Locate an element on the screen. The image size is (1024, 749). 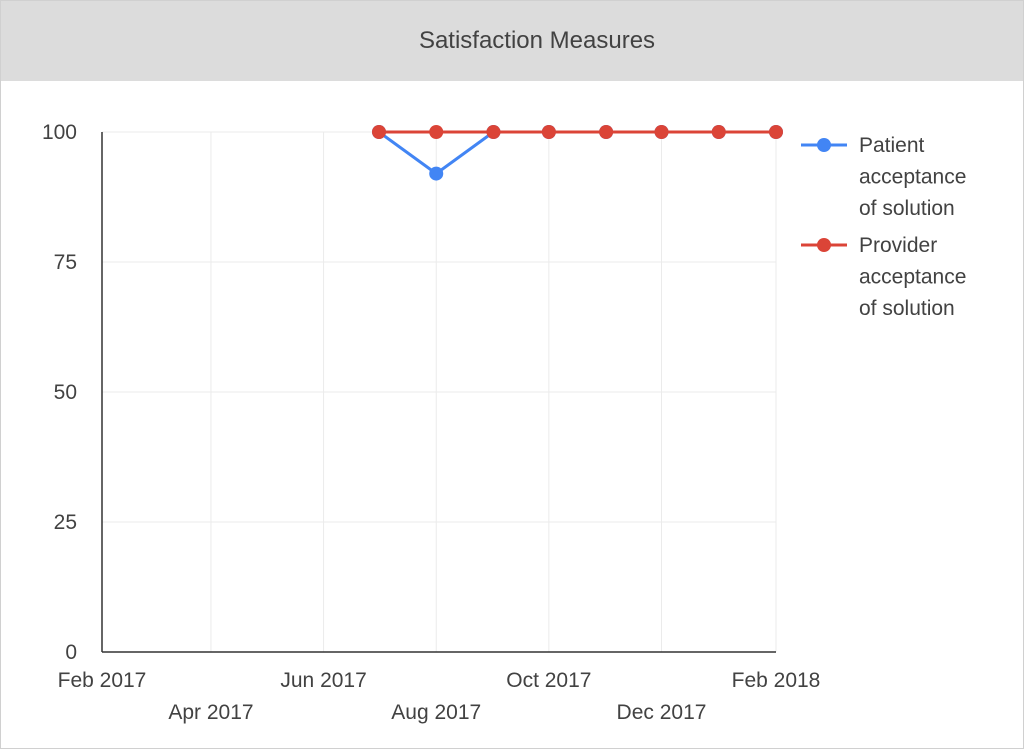
x-tick-label: Aug 2017 is located at coordinates (436, 712).